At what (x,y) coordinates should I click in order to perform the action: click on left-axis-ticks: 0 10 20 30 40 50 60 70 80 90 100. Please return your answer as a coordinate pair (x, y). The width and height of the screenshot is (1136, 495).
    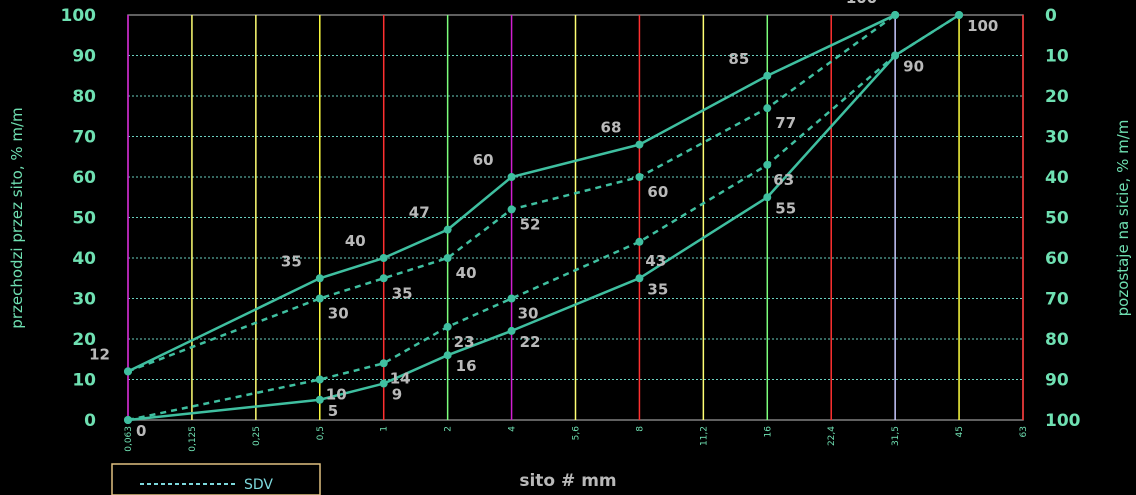
    Looking at the image, I should click on (79, 218).